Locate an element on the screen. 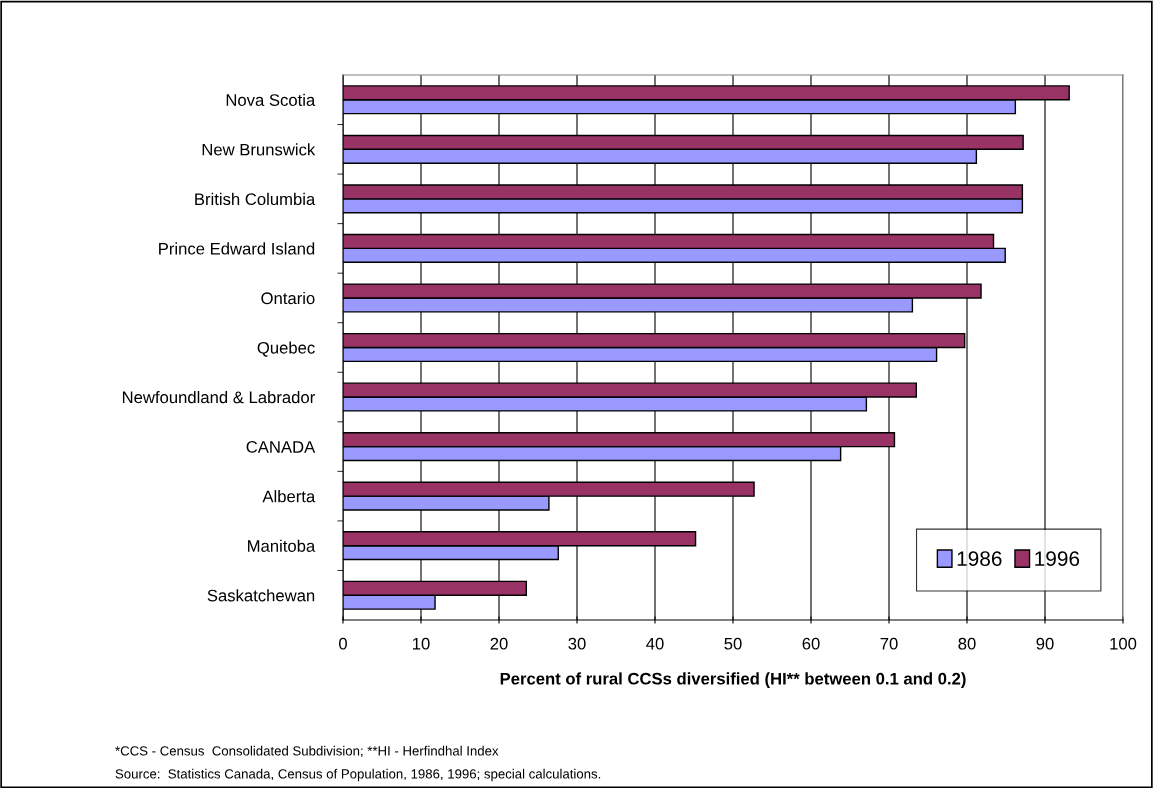  x-tick-label: 0 is located at coordinates (343, 643).